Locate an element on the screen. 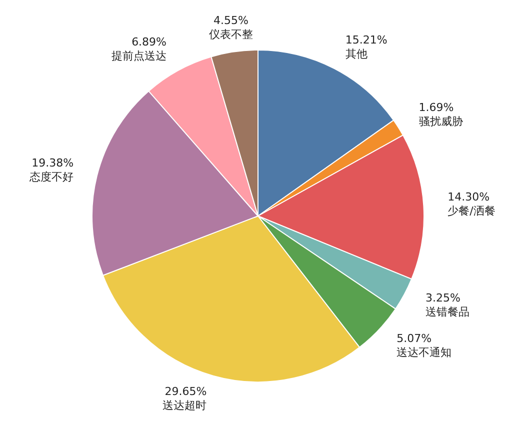 The image size is (529, 439). slice-label: 送达不通知 is located at coordinates (424, 352).